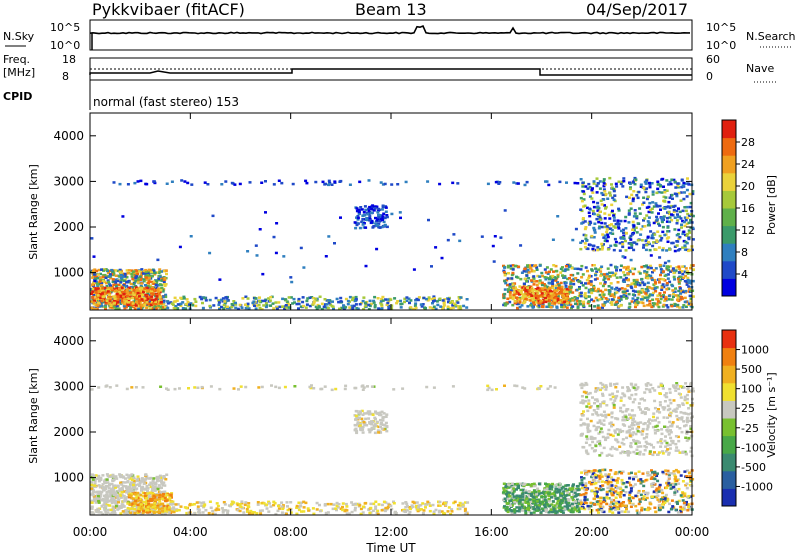 The width and height of the screenshot is (800, 558). Describe the element at coordinates (391, 72) in the screenshot. I see `freq-series` at that location.